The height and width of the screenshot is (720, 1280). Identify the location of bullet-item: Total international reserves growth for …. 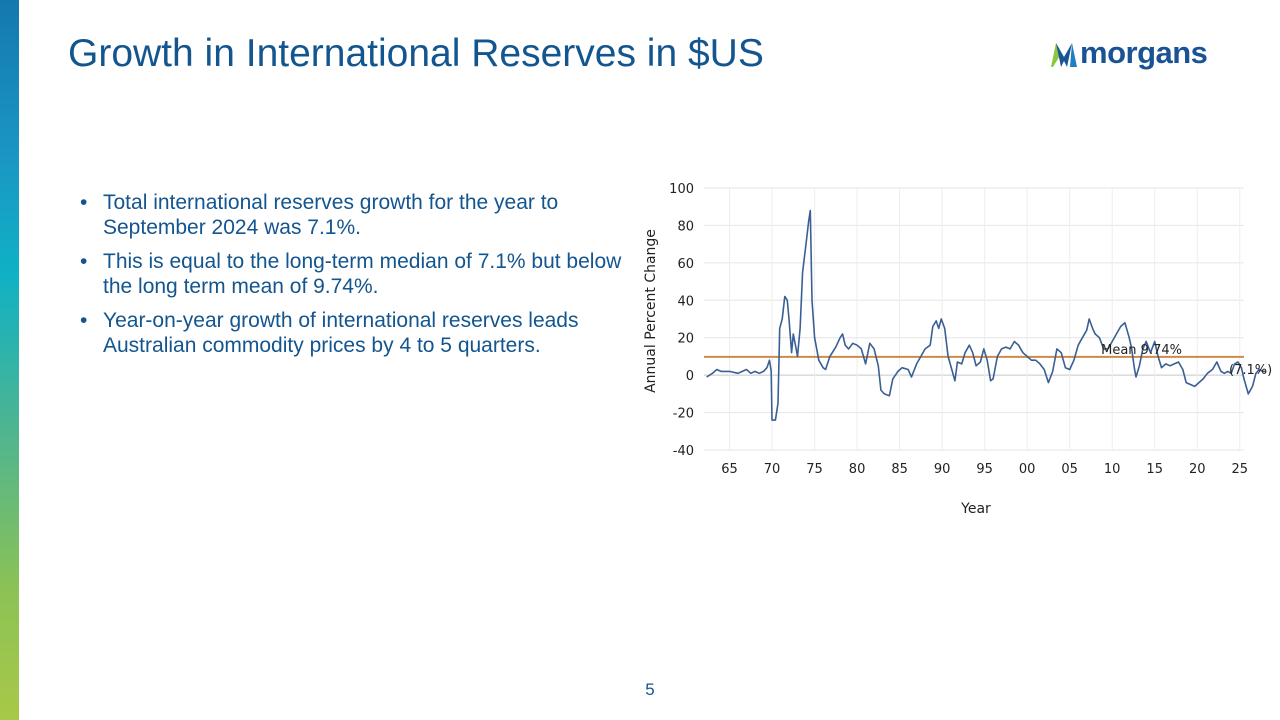
(358, 215).